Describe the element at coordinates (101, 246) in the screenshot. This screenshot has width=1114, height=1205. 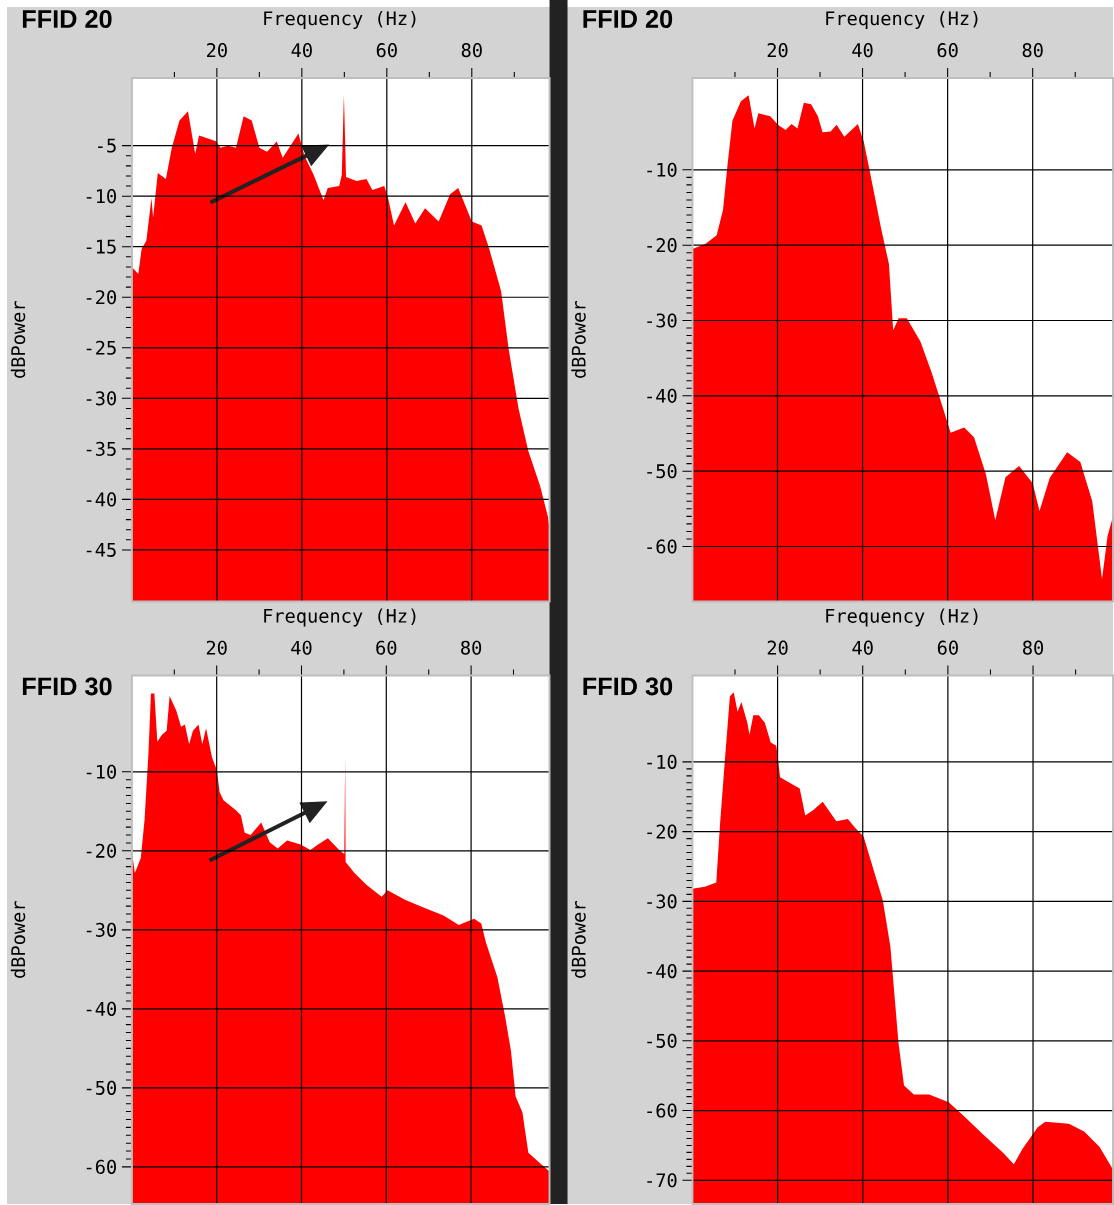
I see `y-tick-label: -15` at that location.